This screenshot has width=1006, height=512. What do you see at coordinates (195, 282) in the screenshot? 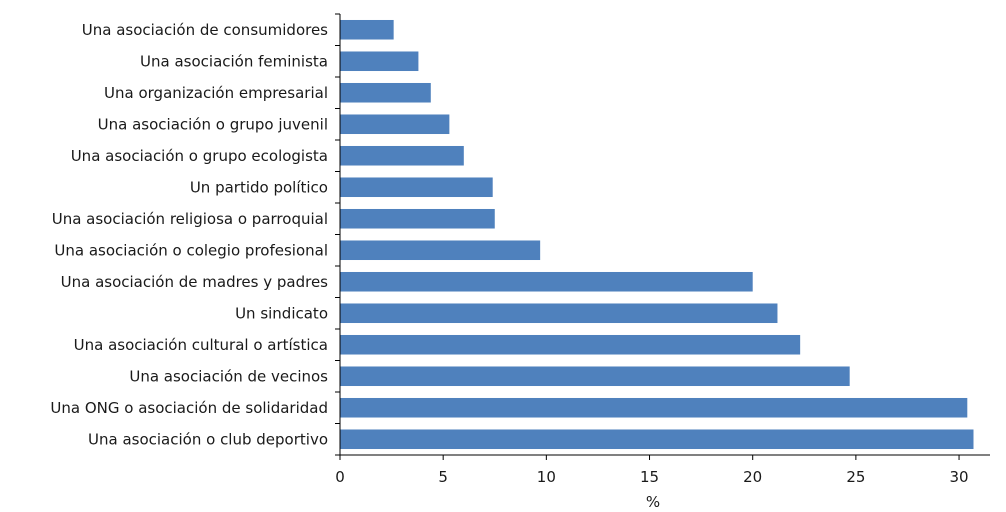
I see `category-label: Una asociación de madres y padres` at bounding box center [195, 282].